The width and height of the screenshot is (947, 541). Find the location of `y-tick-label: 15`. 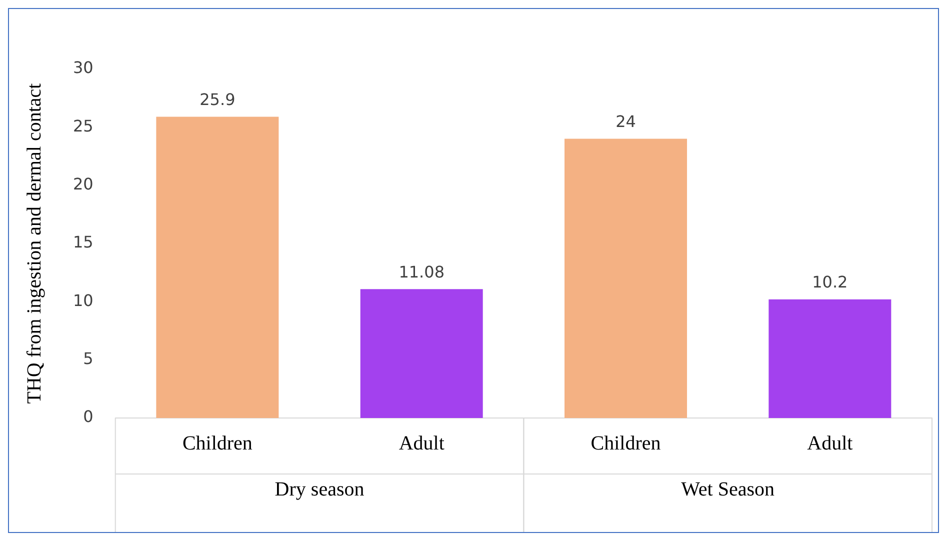

y-tick-label: 15 is located at coordinates (83, 242).